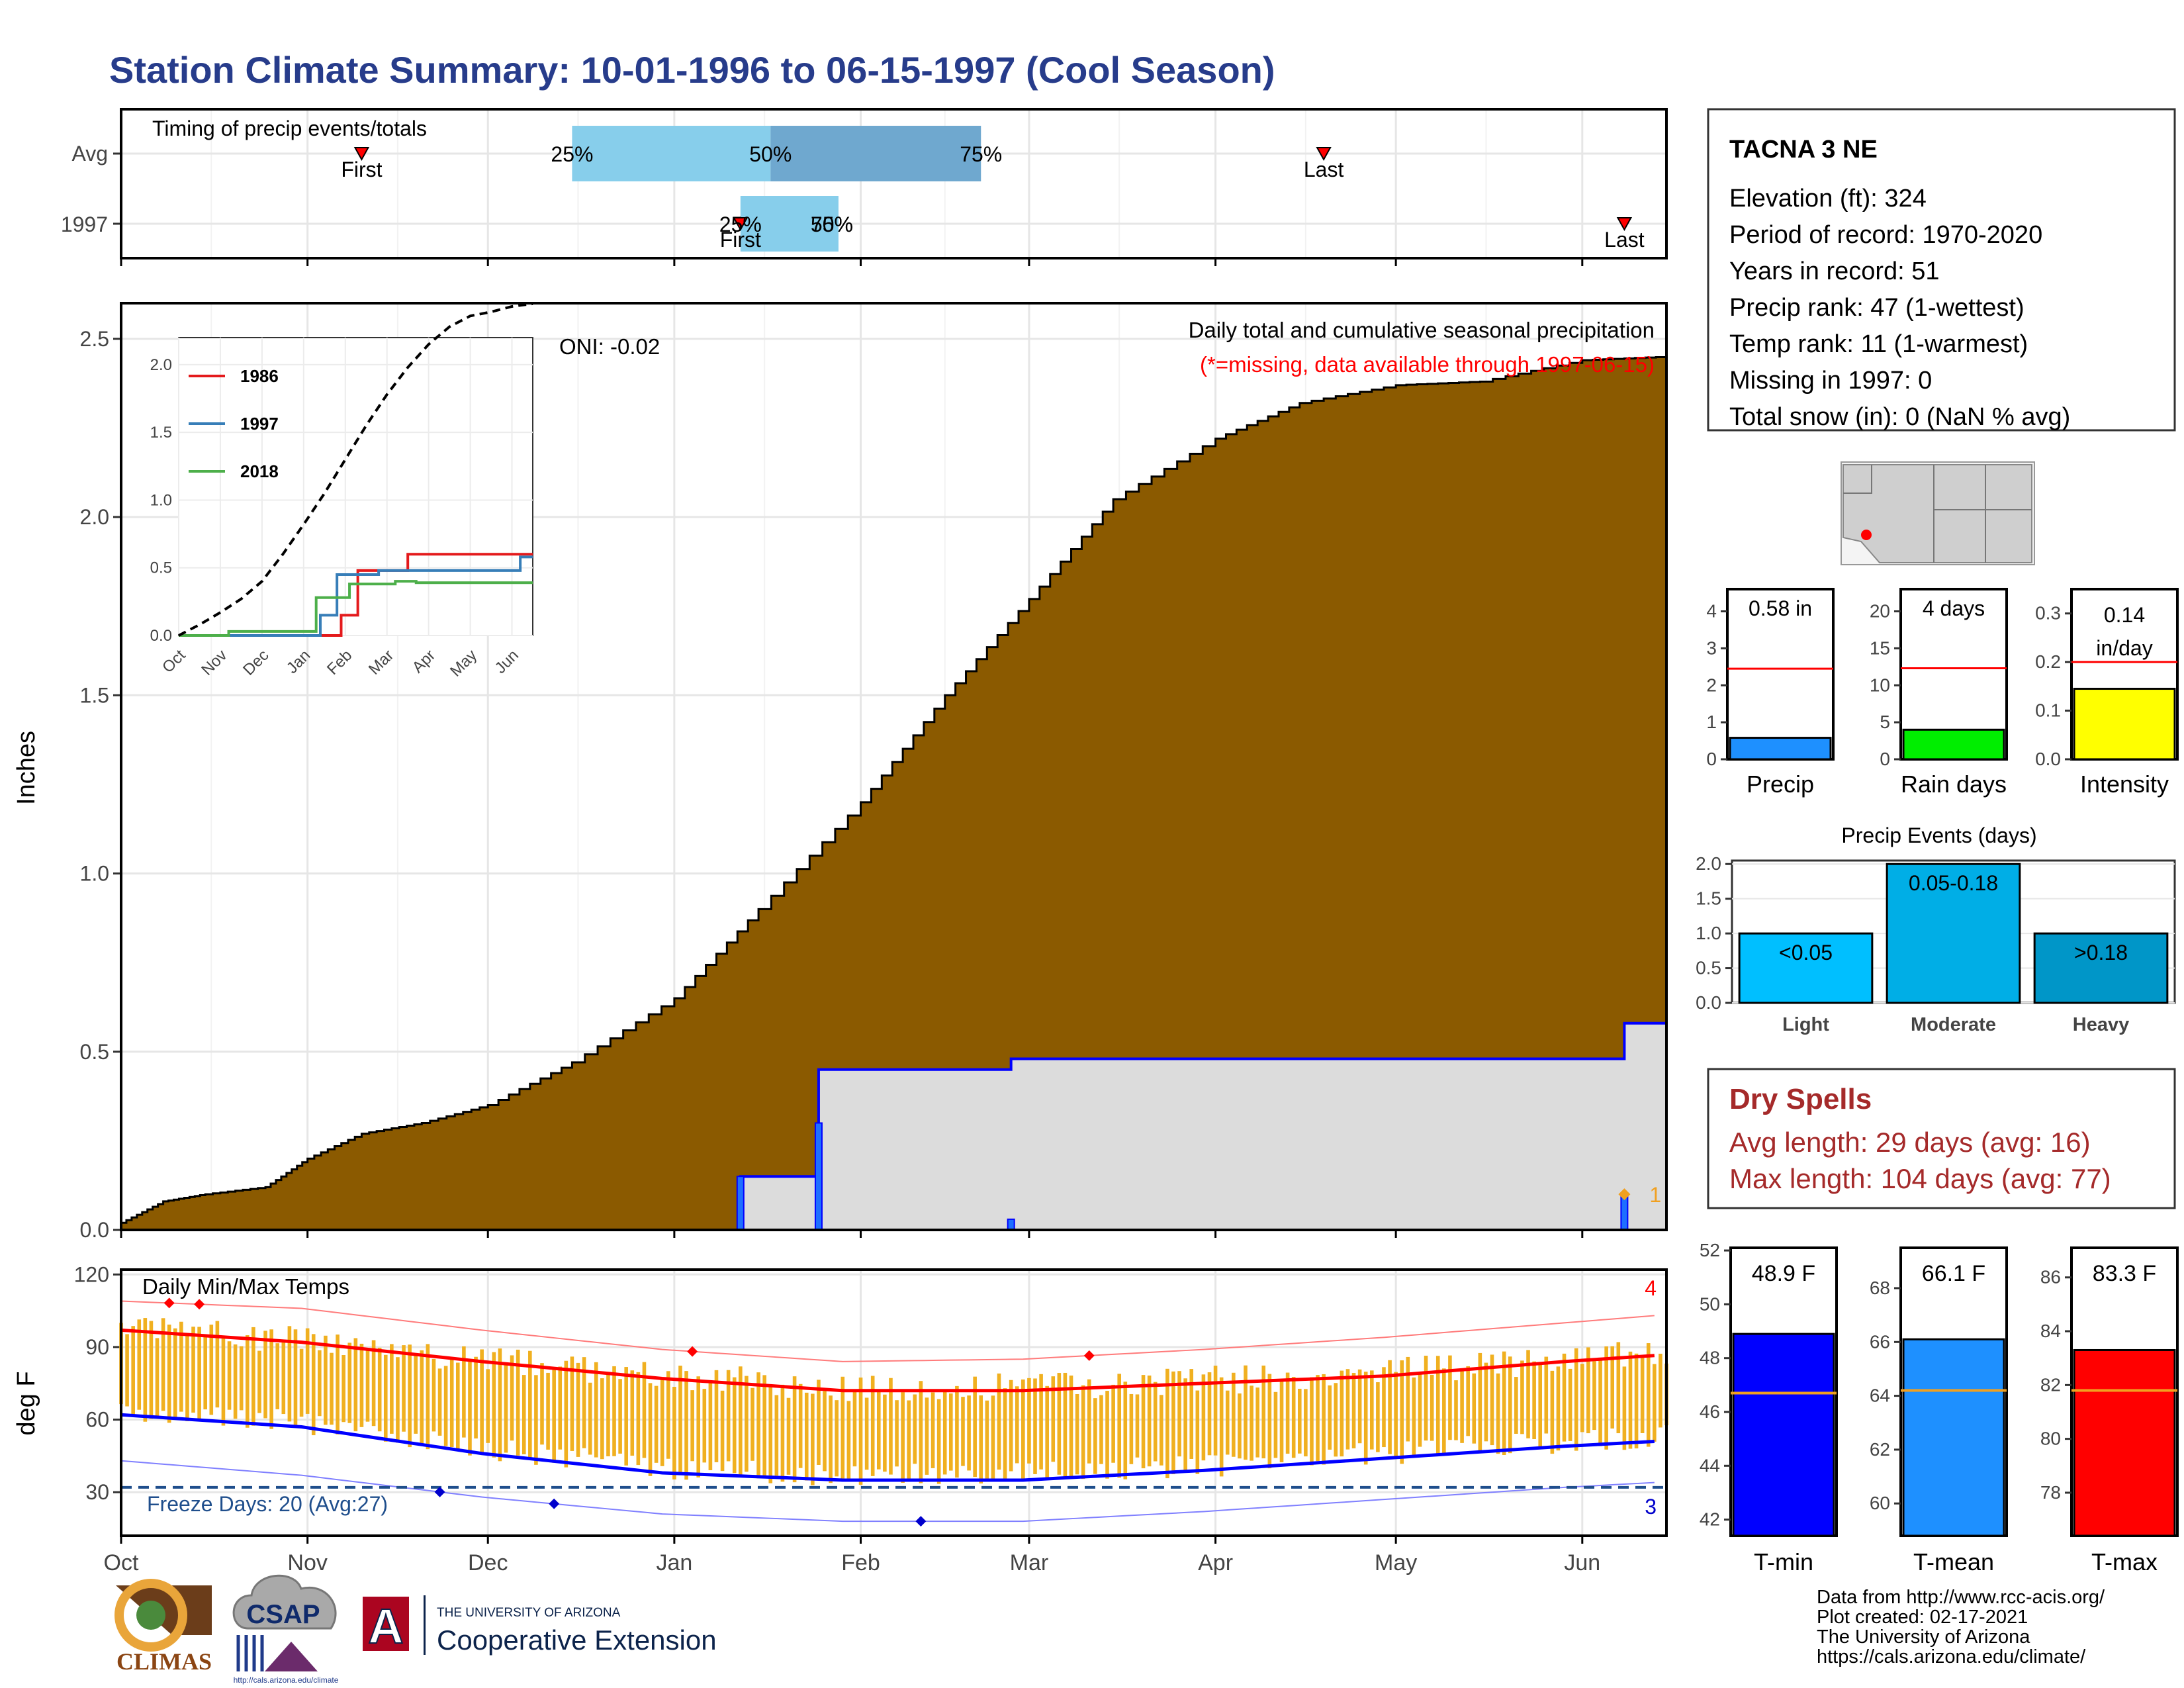 The width and height of the screenshot is (2184, 1688). What do you see at coordinates (356, 595) in the screenshot?
I see `inset-series-line-1986` at bounding box center [356, 595].